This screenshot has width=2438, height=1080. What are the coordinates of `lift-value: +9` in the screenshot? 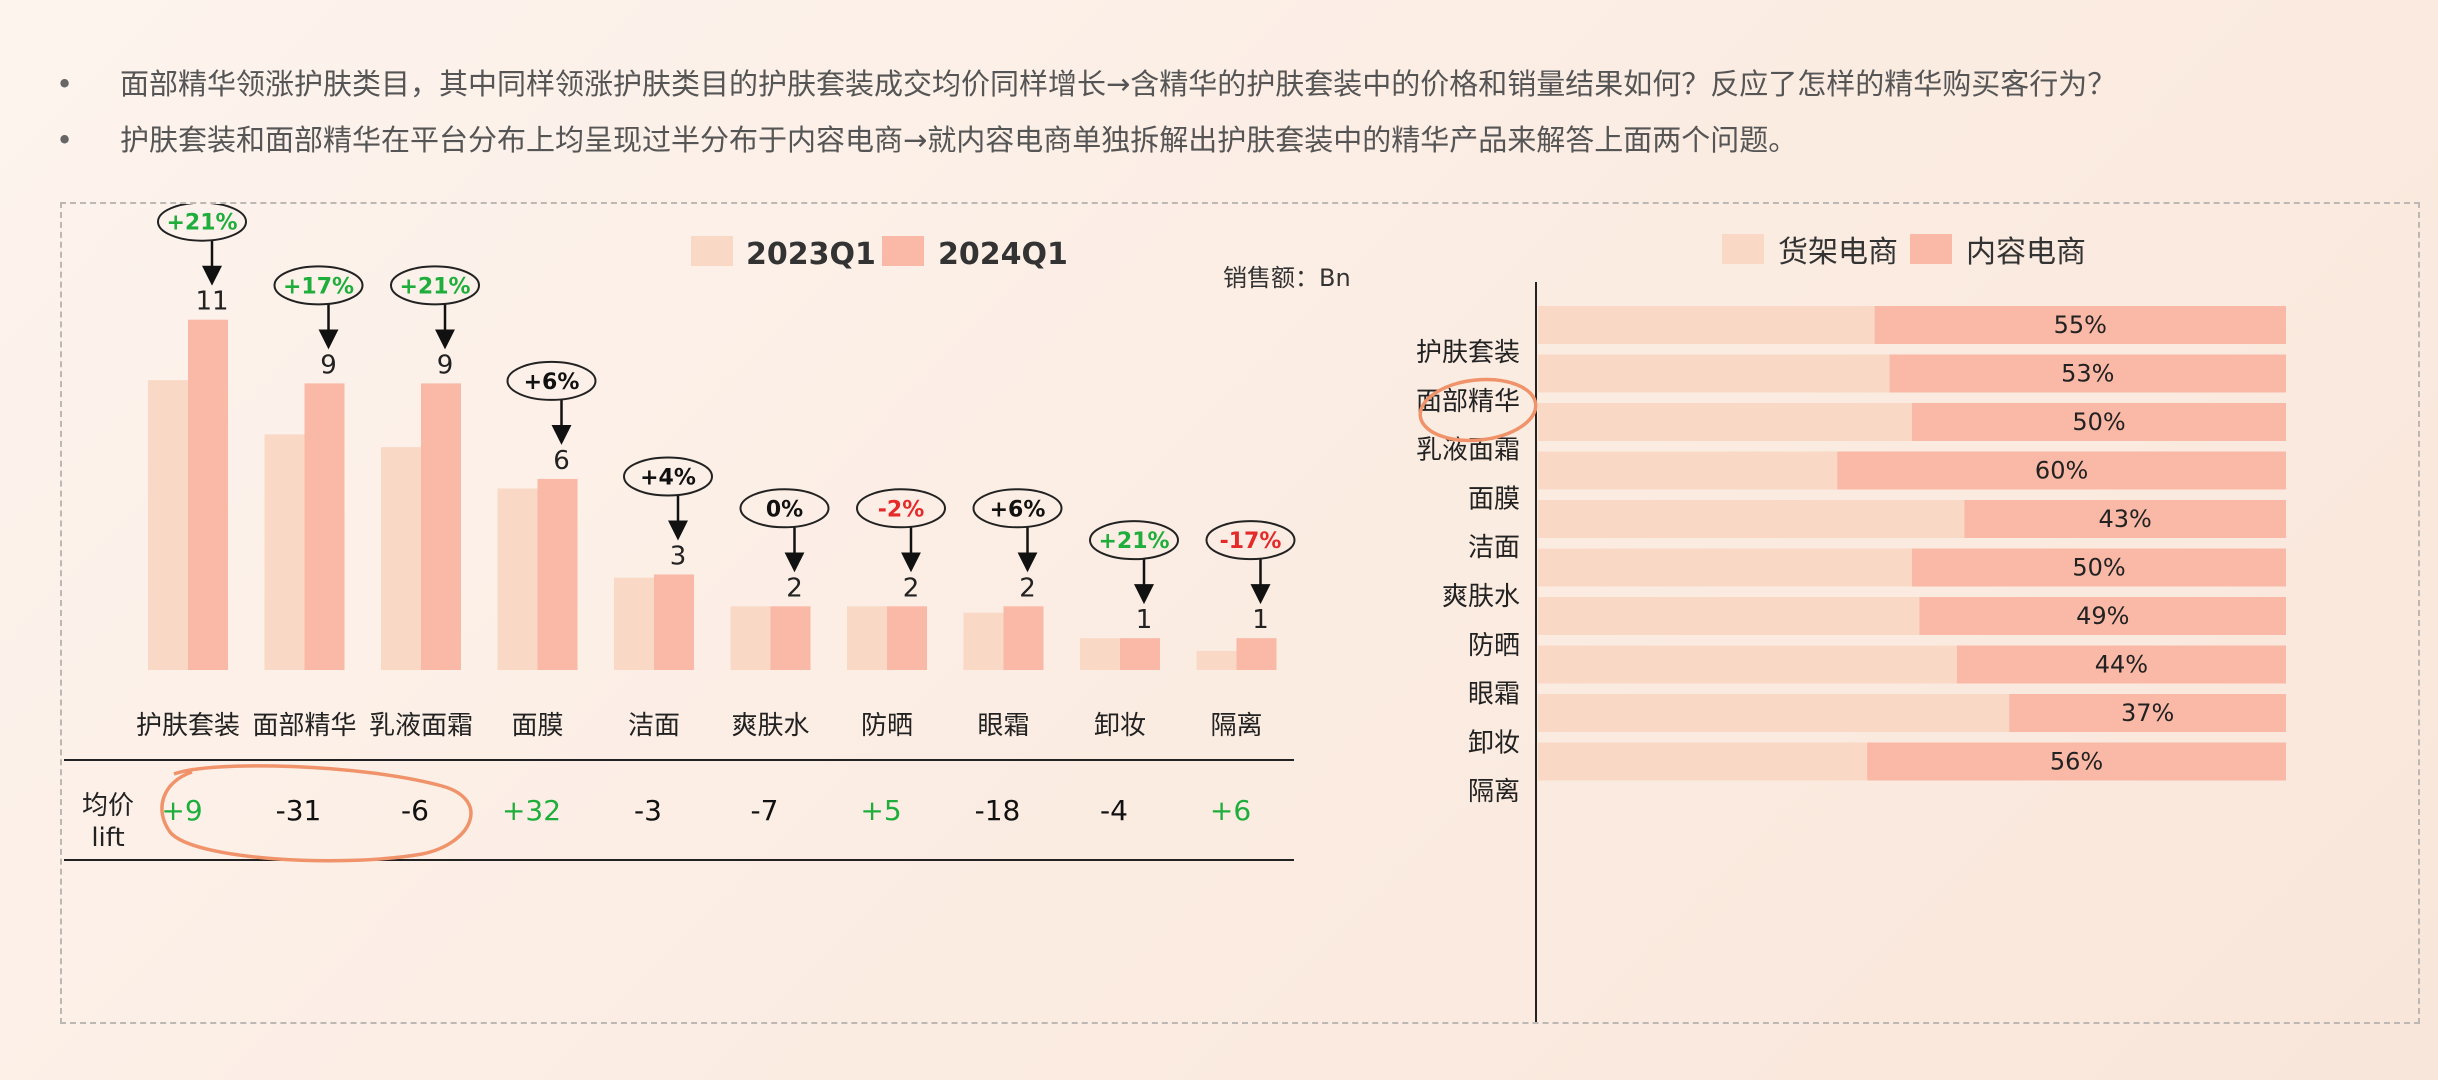 It's located at (181, 810).